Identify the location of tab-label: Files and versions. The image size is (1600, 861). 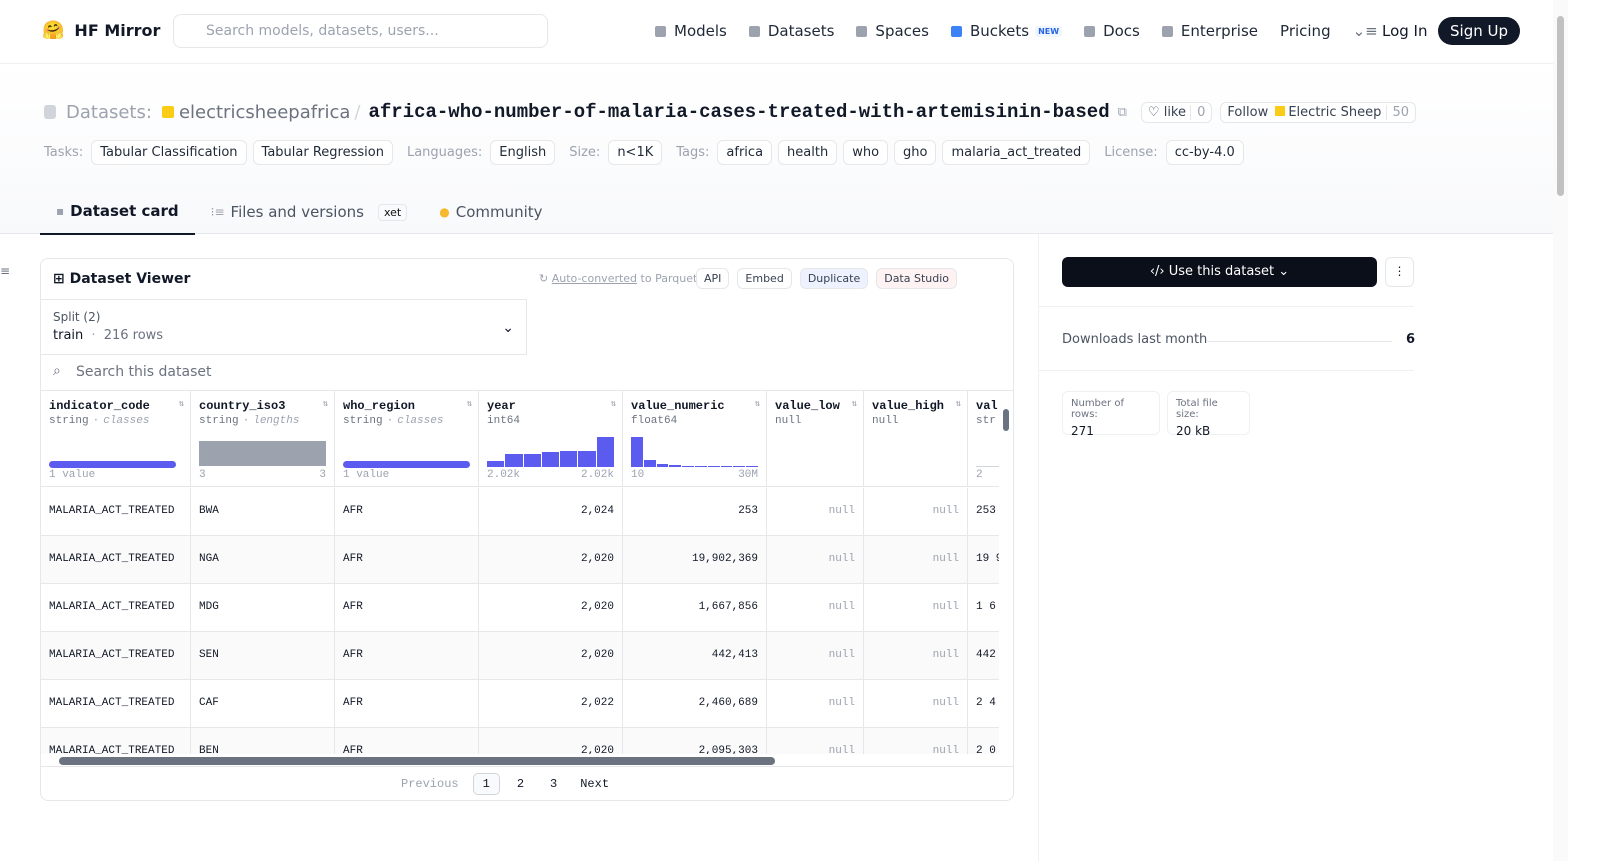
(297, 212).